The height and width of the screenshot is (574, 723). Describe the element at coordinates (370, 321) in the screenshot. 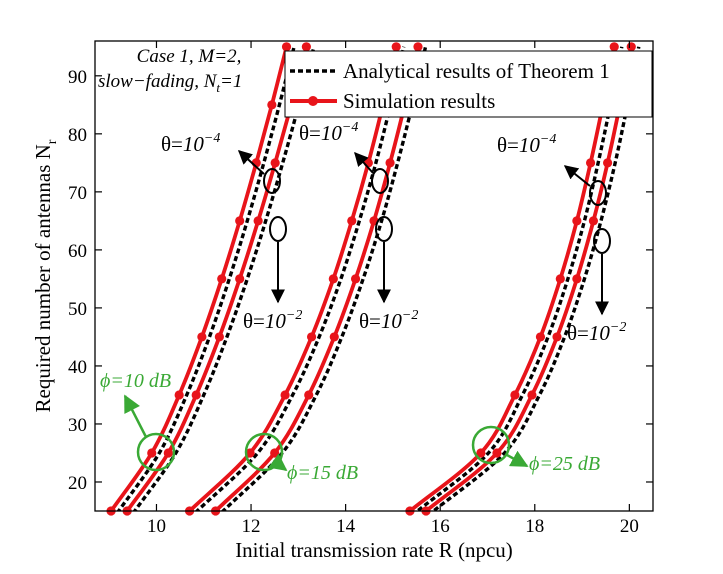

I see `theta-large-prefix-2: θ=` at that location.